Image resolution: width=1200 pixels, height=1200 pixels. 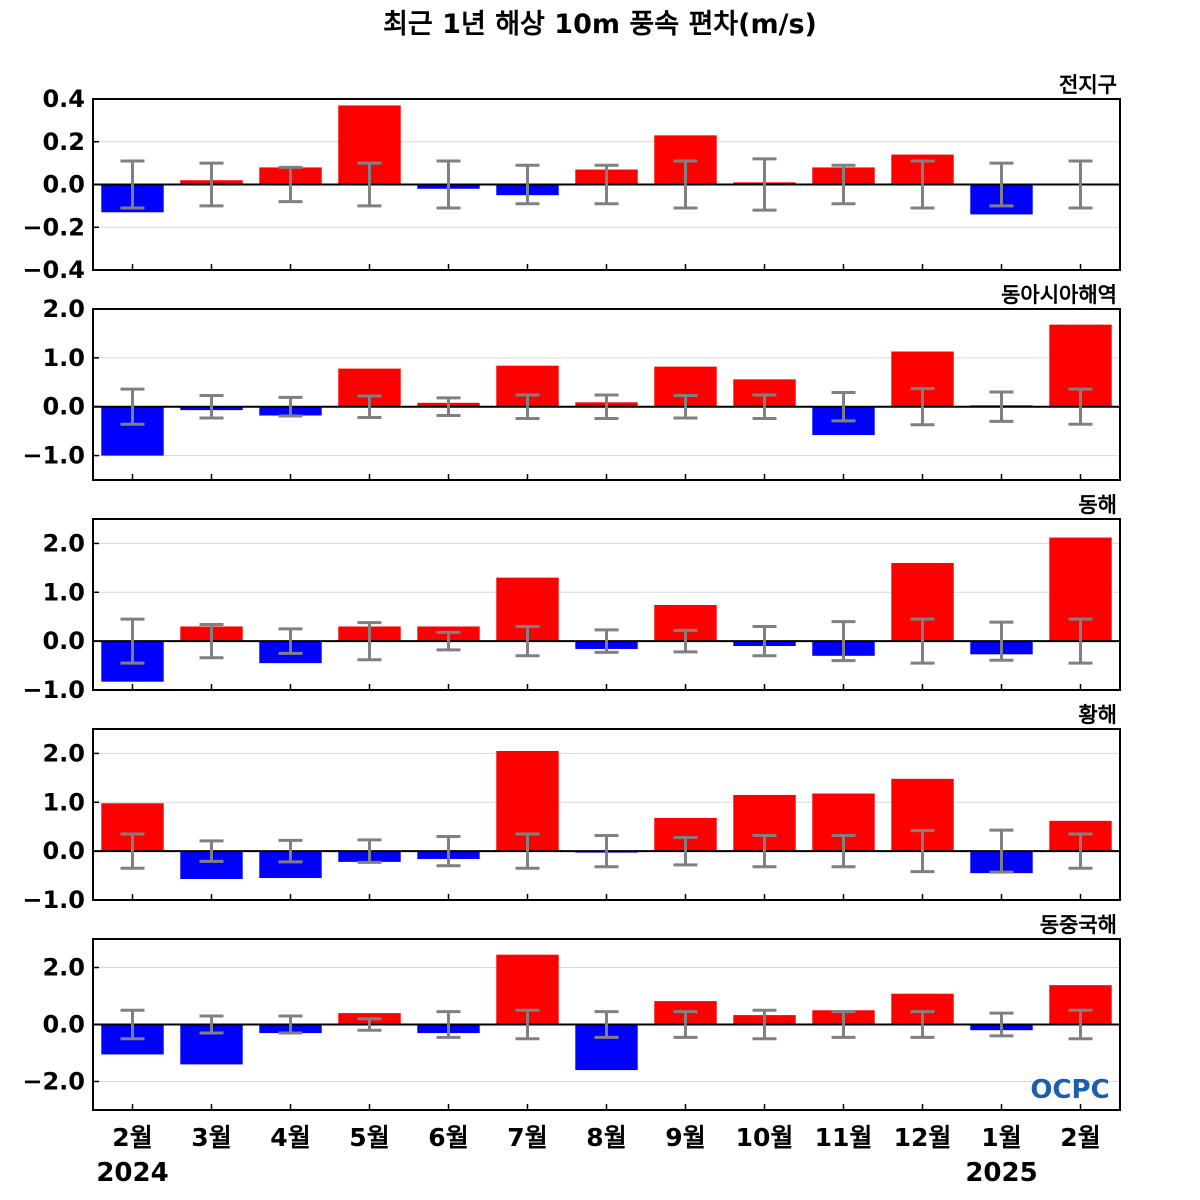 What do you see at coordinates (1078, 925) in the screenshot?
I see `panel-label: 동중국해` at bounding box center [1078, 925].